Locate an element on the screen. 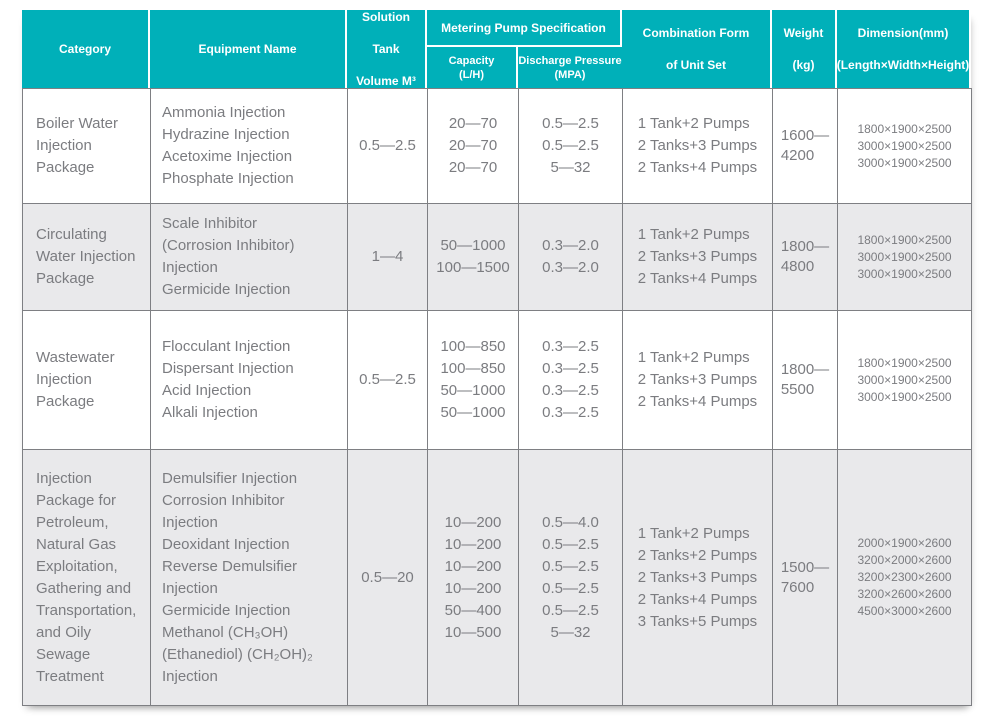  weight-lines: 1800— 4800 is located at coordinates (805, 256).